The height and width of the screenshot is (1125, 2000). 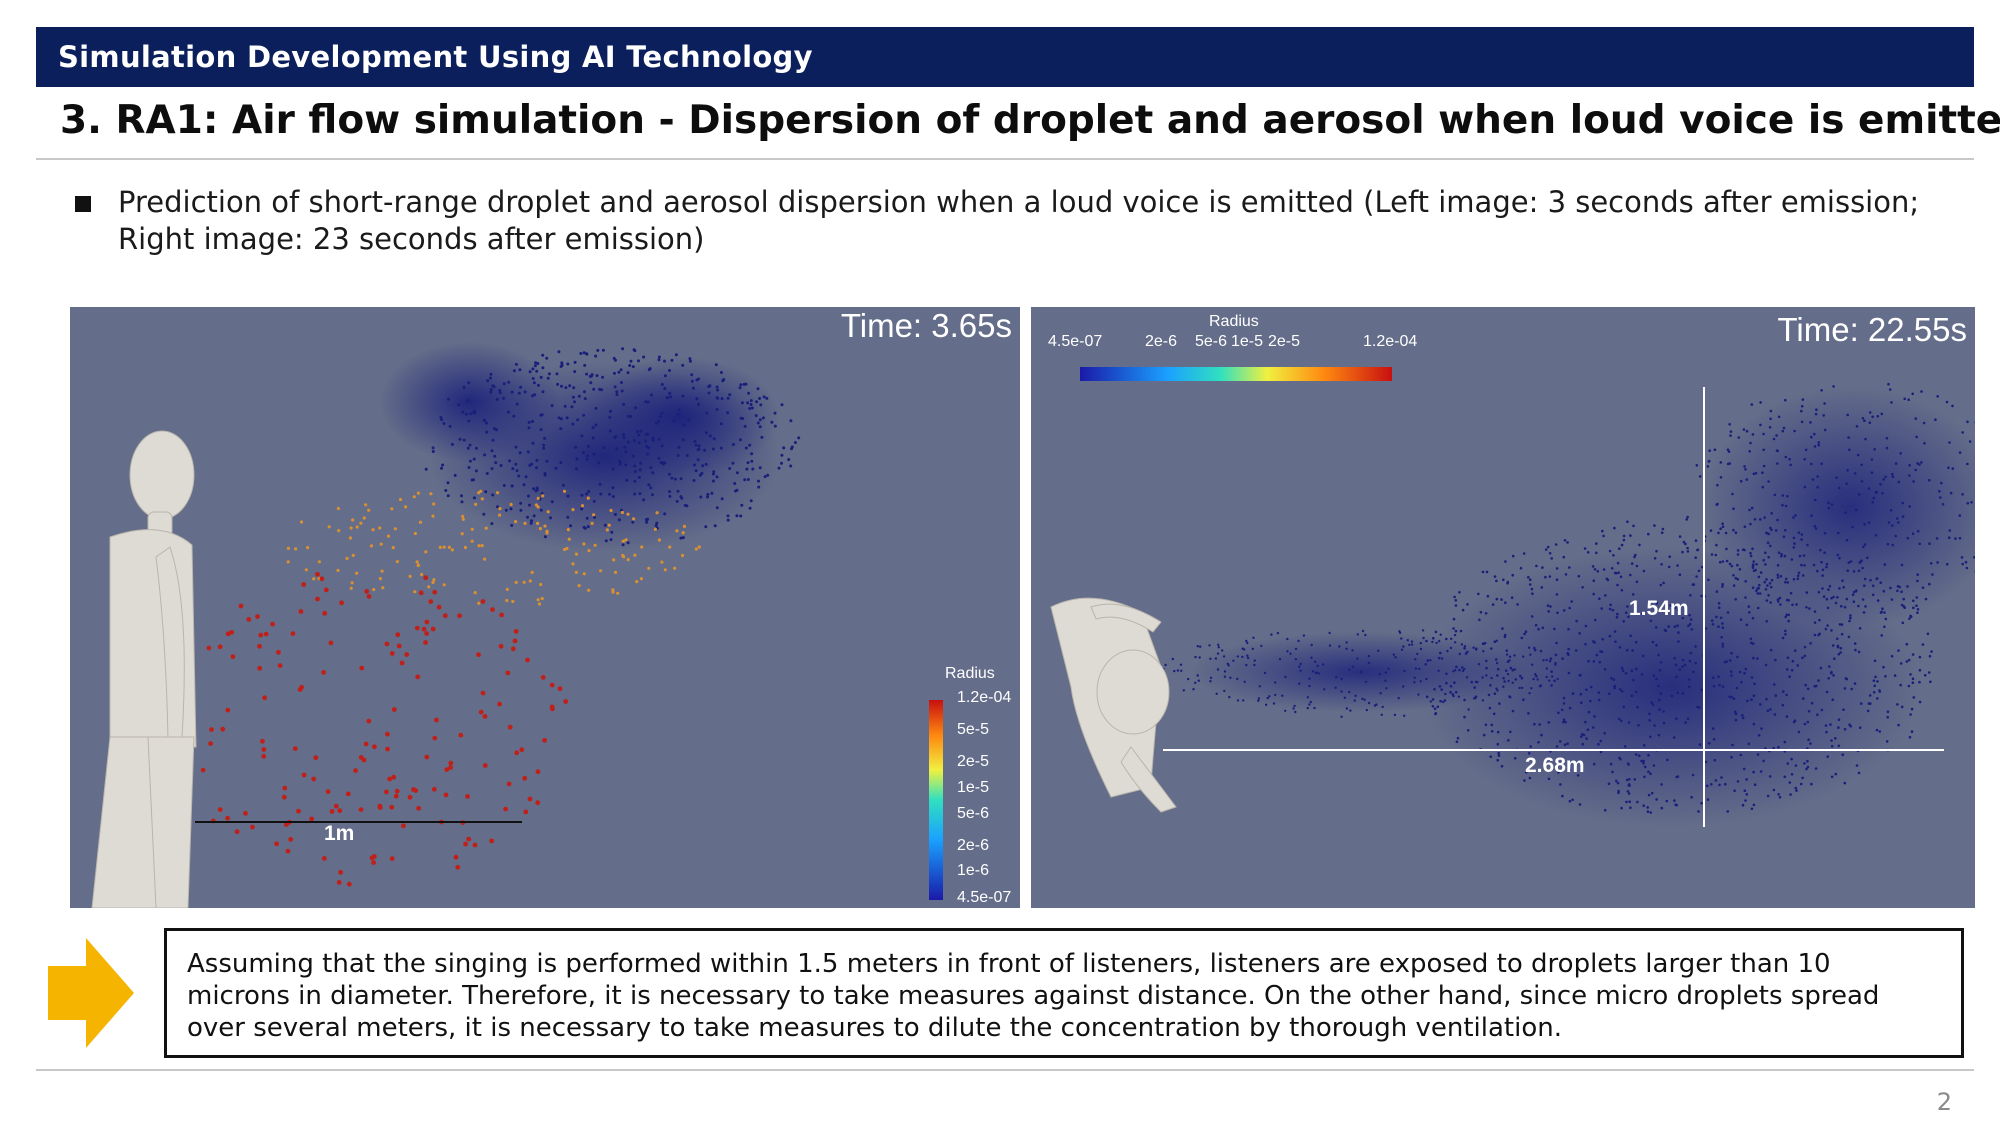 What do you see at coordinates (580, 447) in the screenshot?
I see `aerosol-cloud-left` at bounding box center [580, 447].